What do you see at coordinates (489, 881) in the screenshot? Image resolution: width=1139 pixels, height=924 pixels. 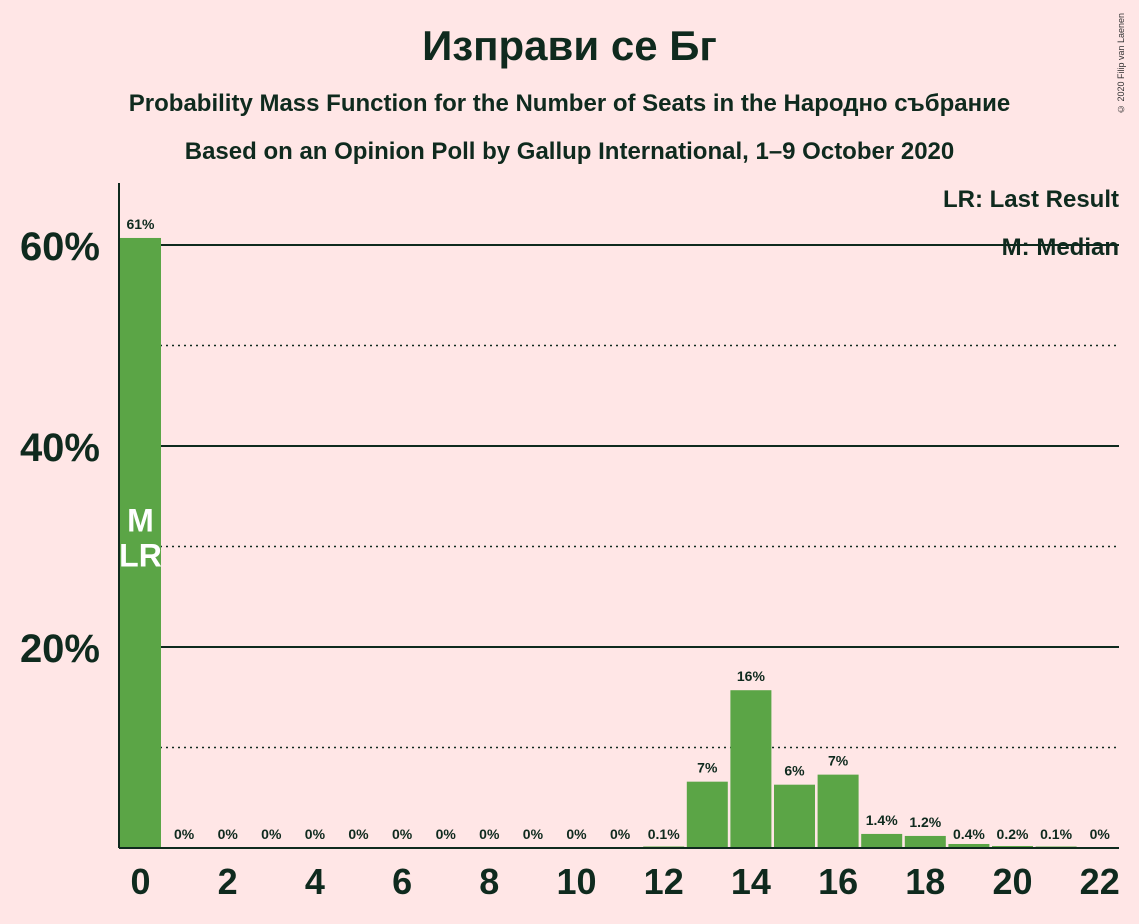 I see `x-tick-label: 8` at bounding box center [489, 881].